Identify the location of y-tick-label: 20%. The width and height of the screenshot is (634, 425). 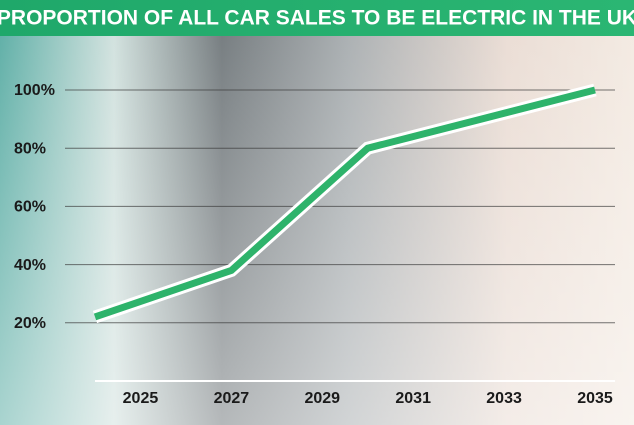
(30, 323).